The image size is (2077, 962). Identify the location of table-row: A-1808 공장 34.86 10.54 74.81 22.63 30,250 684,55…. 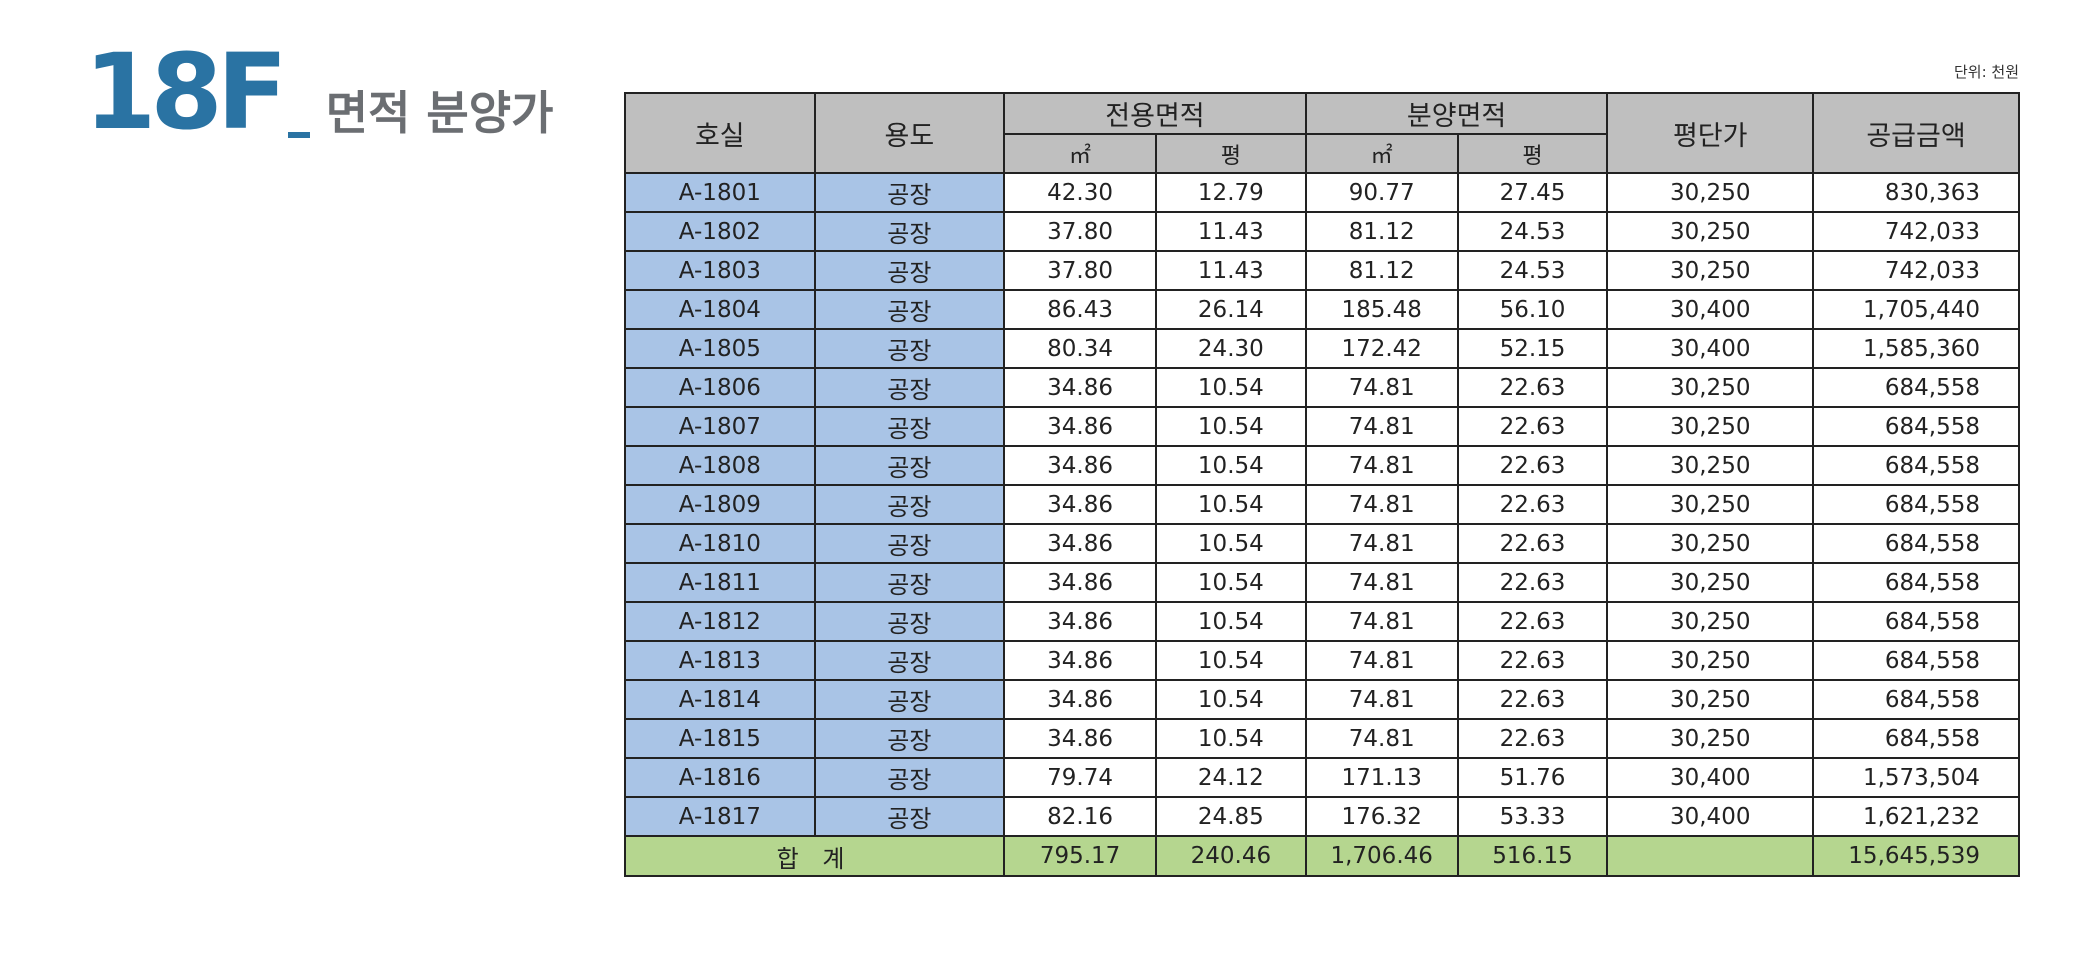
(1322, 465).